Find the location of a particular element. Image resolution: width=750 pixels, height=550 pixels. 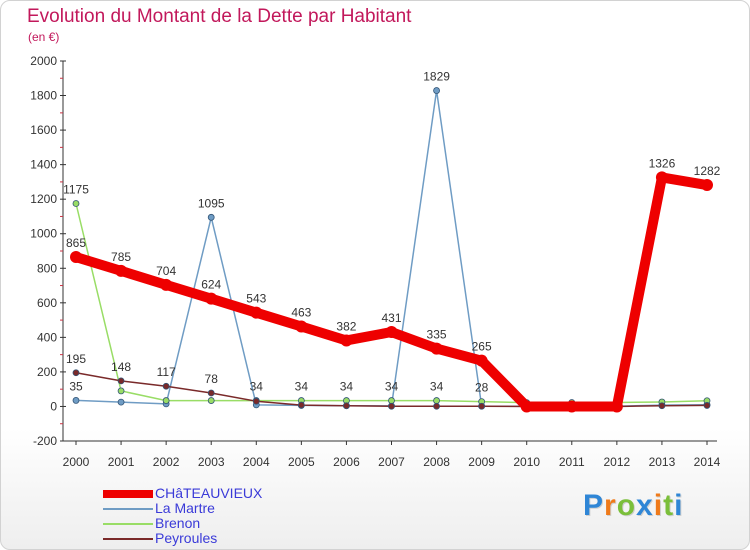

x-tick-label: 2003 is located at coordinates (211, 462).